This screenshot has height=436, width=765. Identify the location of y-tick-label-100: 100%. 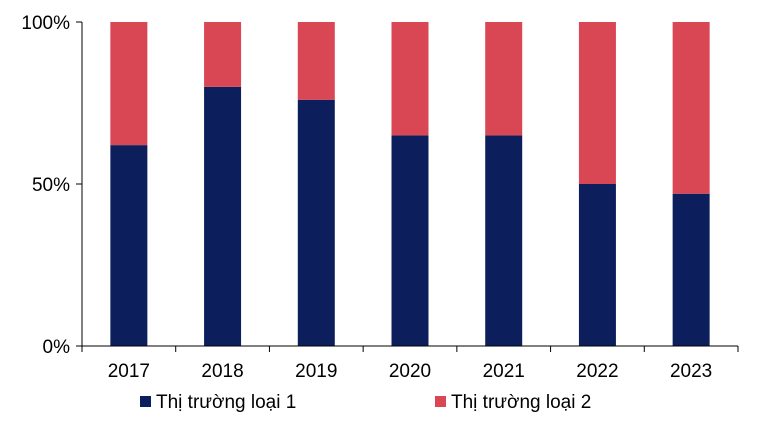
(45, 23).